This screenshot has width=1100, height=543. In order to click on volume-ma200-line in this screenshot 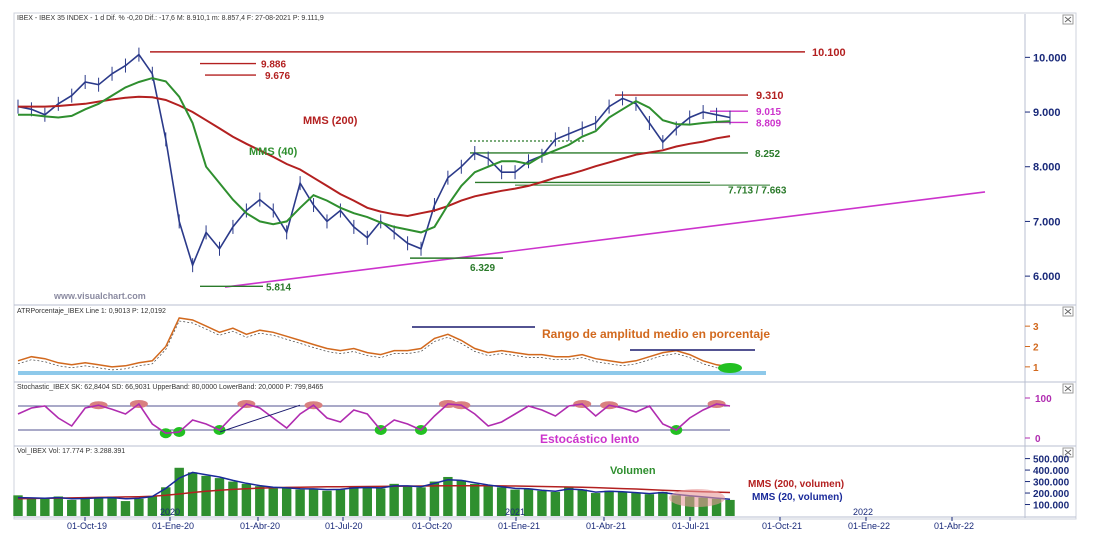, I will do `click(374, 492)`.